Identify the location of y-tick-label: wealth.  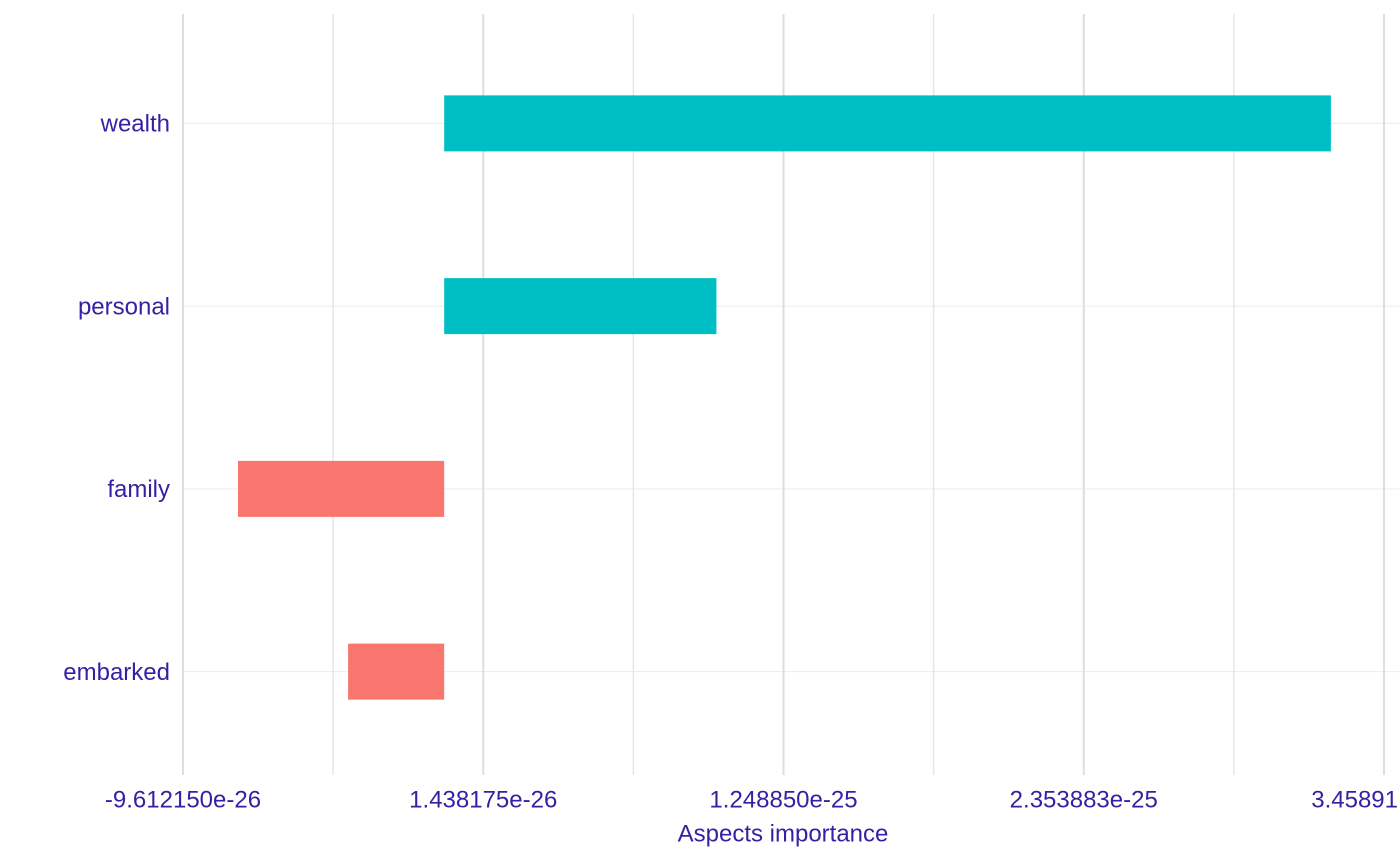
(135, 124).